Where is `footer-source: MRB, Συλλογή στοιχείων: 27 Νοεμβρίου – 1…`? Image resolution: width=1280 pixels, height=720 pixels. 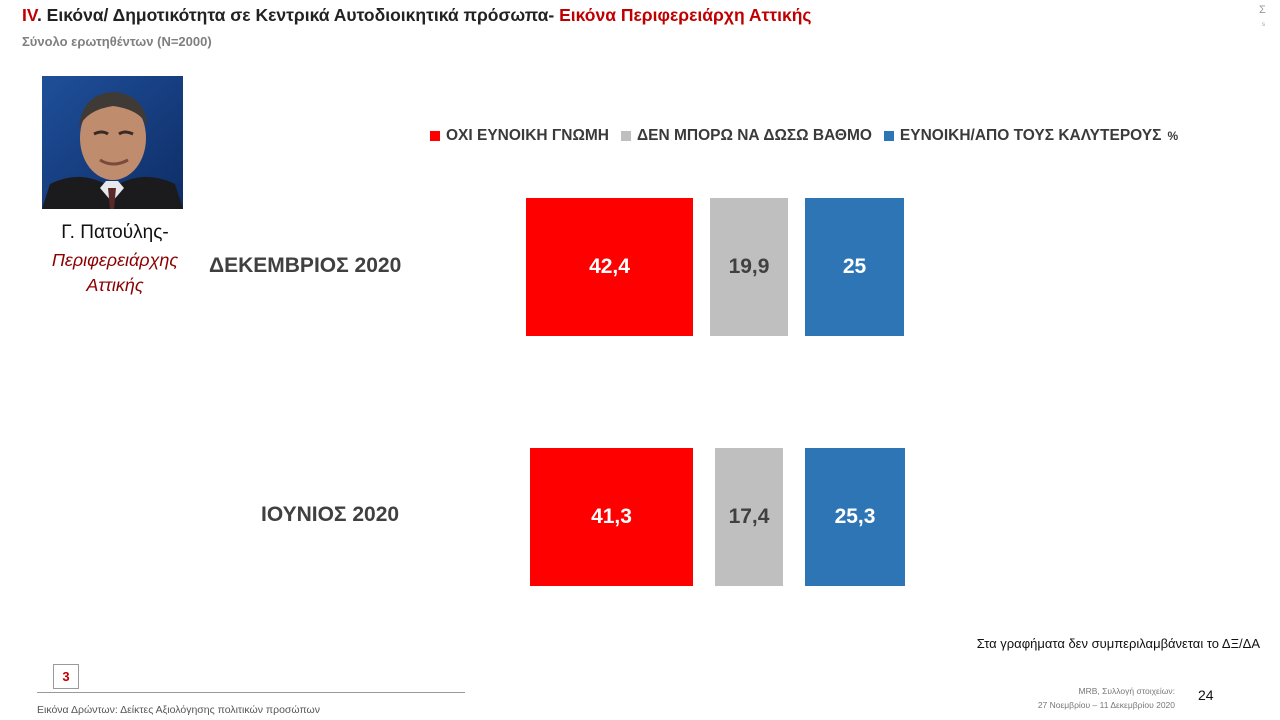
footer-source: MRB, Συλλογή στοιχείων: 27 Νοεμβρίου – 1… is located at coordinates (1080, 698).